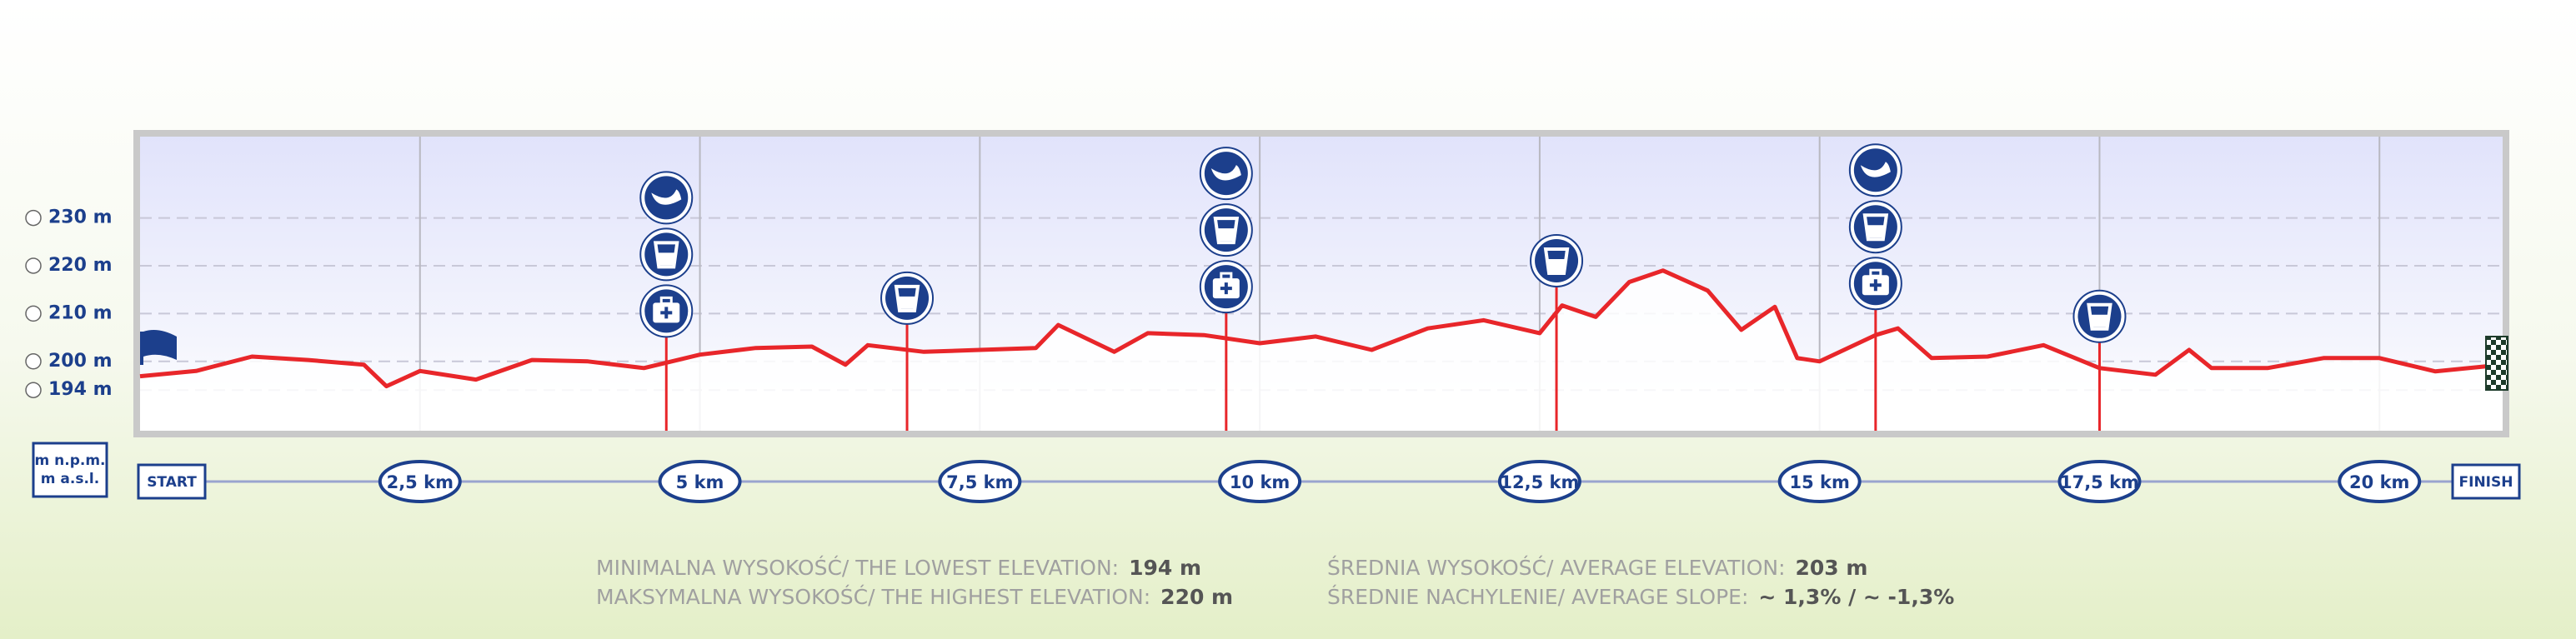 The image size is (2576, 639). What do you see at coordinates (80, 389) in the screenshot?
I see `y-tick-label: 194 m` at bounding box center [80, 389].